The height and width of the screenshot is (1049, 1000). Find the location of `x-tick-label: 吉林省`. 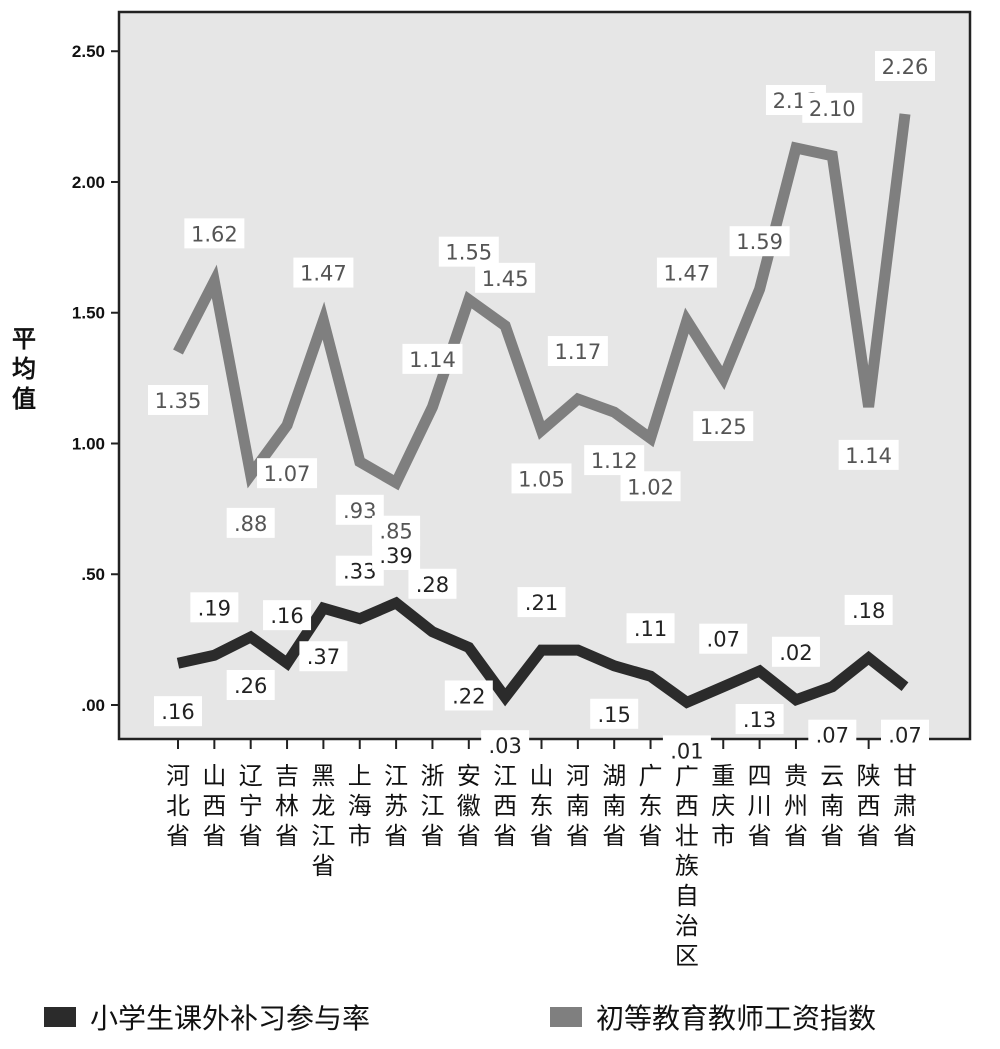

x-tick-label: 吉林省 is located at coordinates (287, 806).